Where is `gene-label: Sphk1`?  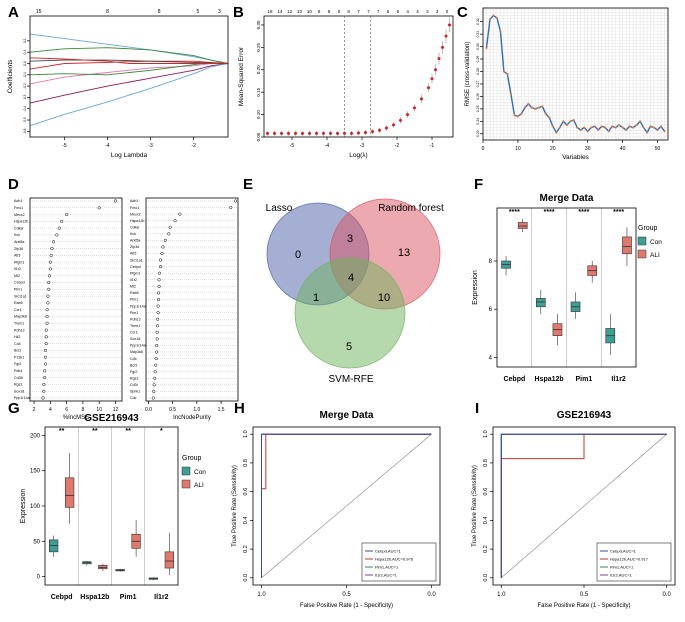 gene-label: Sphk1 is located at coordinates (135, 392).